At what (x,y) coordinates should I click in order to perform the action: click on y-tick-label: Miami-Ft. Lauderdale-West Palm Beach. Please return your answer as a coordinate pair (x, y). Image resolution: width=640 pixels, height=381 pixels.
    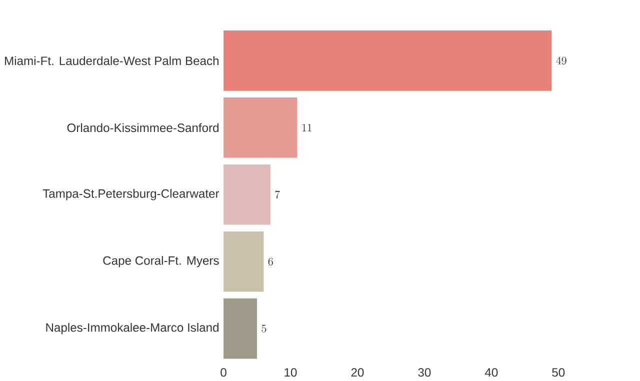
    Looking at the image, I should click on (111, 61).